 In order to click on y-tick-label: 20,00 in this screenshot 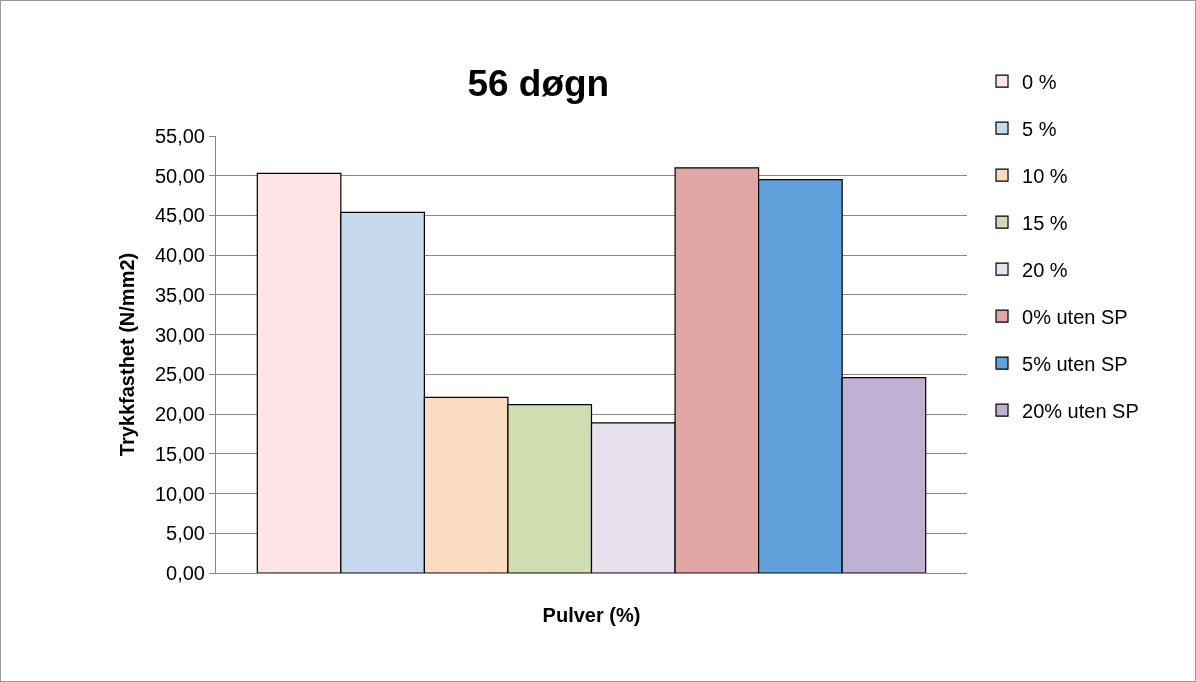, I will do `click(179, 414)`.